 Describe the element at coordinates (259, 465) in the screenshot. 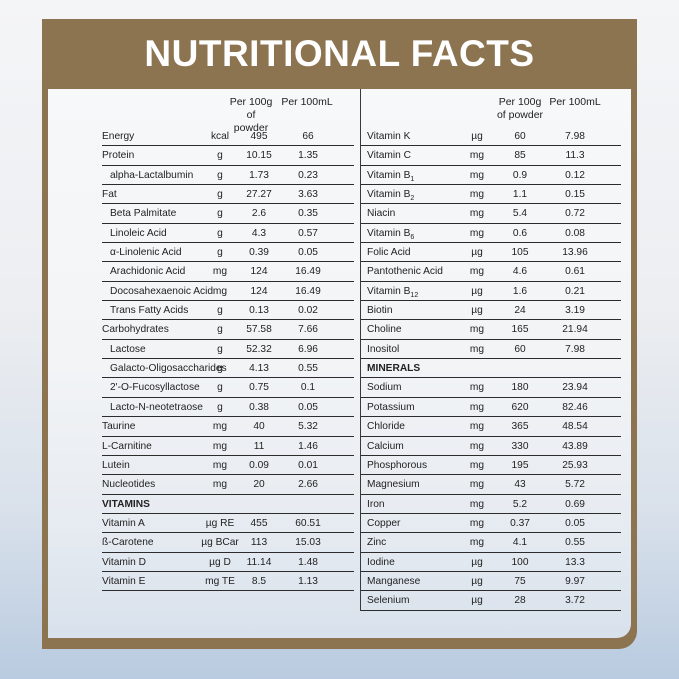

I see `value-per-100g: 0.09` at that location.